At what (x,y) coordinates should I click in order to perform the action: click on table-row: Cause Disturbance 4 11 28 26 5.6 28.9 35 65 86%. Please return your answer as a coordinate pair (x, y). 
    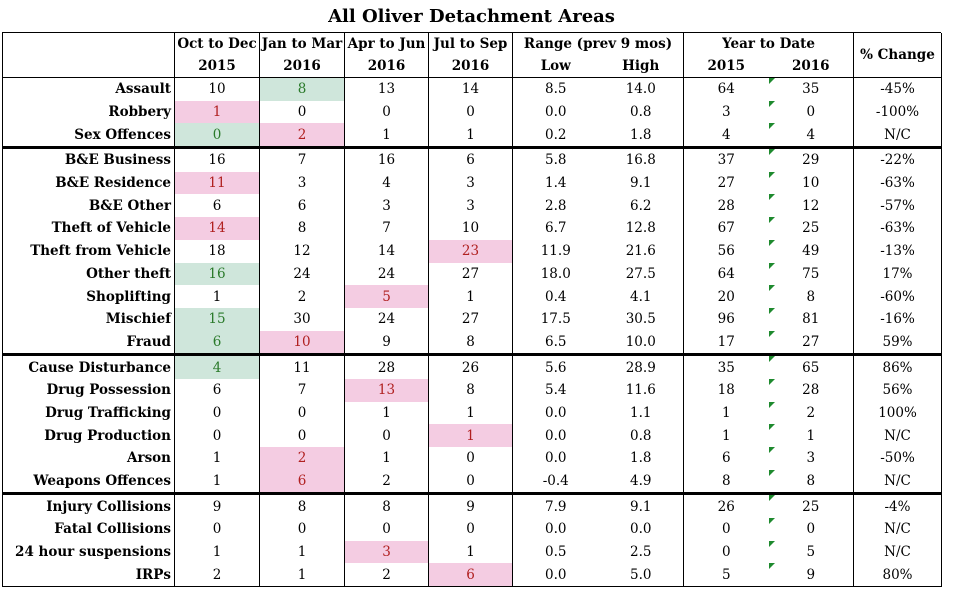
    Looking at the image, I should click on (472, 366).